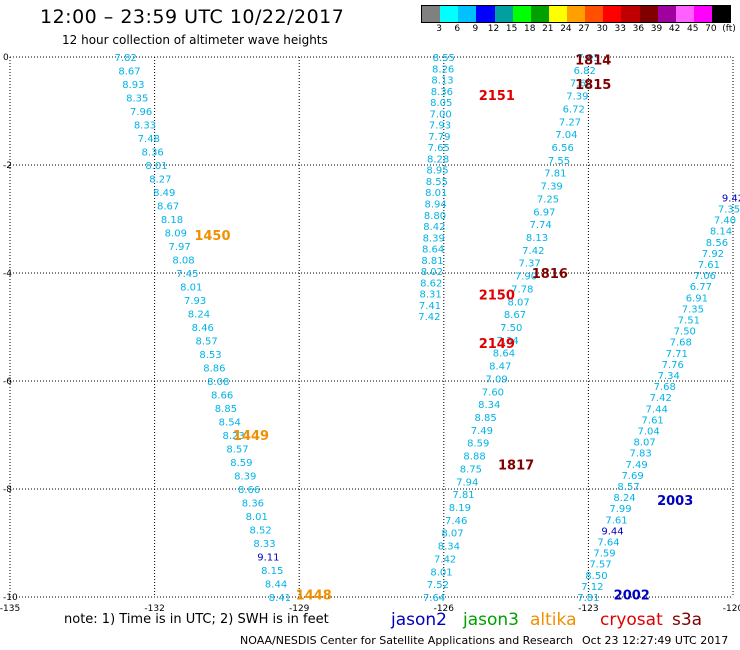 The width and height of the screenshot is (740, 650). I want to click on swh-value: 7.25, so click(548, 199).